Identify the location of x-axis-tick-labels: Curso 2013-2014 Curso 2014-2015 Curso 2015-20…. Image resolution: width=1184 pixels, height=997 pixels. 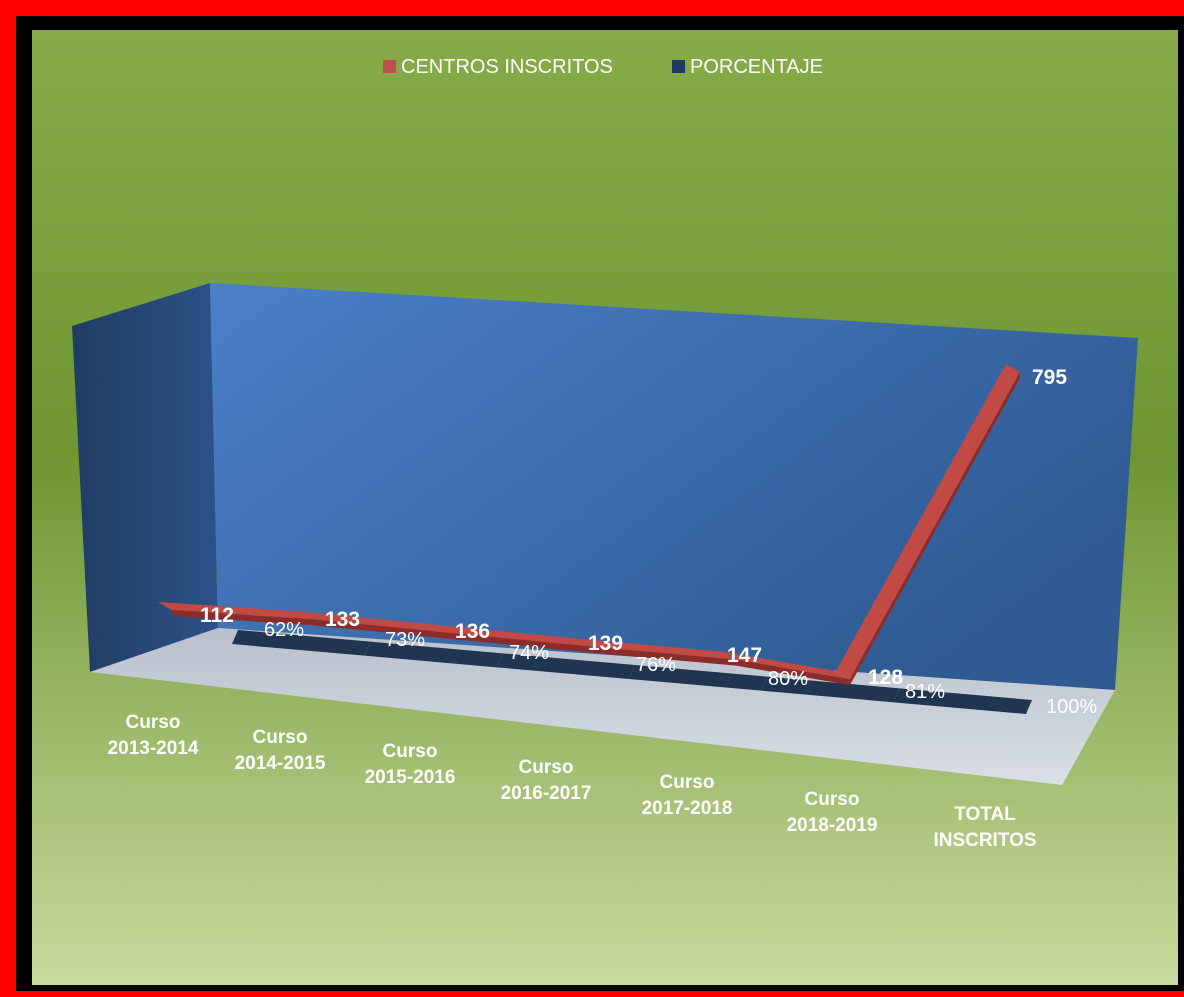
(572, 781).